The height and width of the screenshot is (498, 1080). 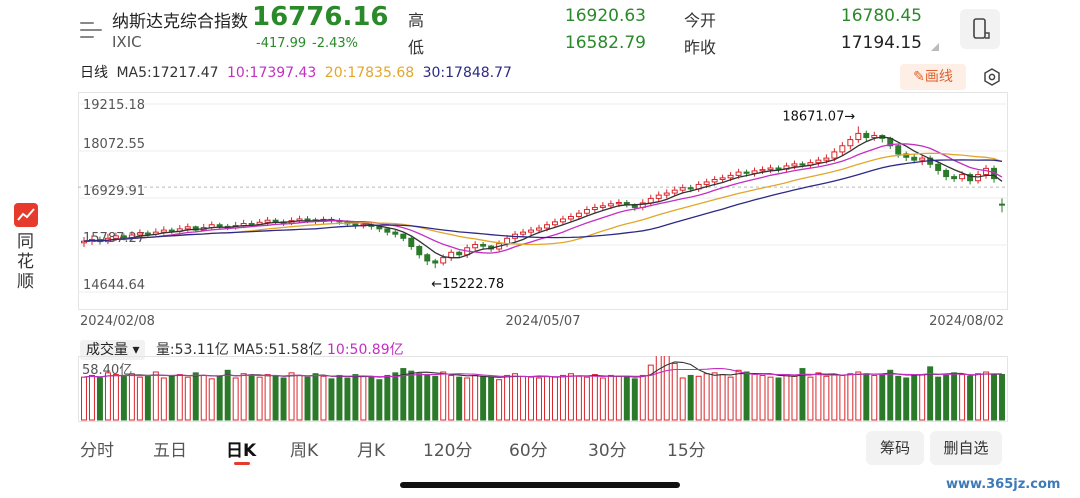 What do you see at coordinates (117, 321) in the screenshot?
I see `x-tick-label: 2024/02/08` at bounding box center [117, 321].